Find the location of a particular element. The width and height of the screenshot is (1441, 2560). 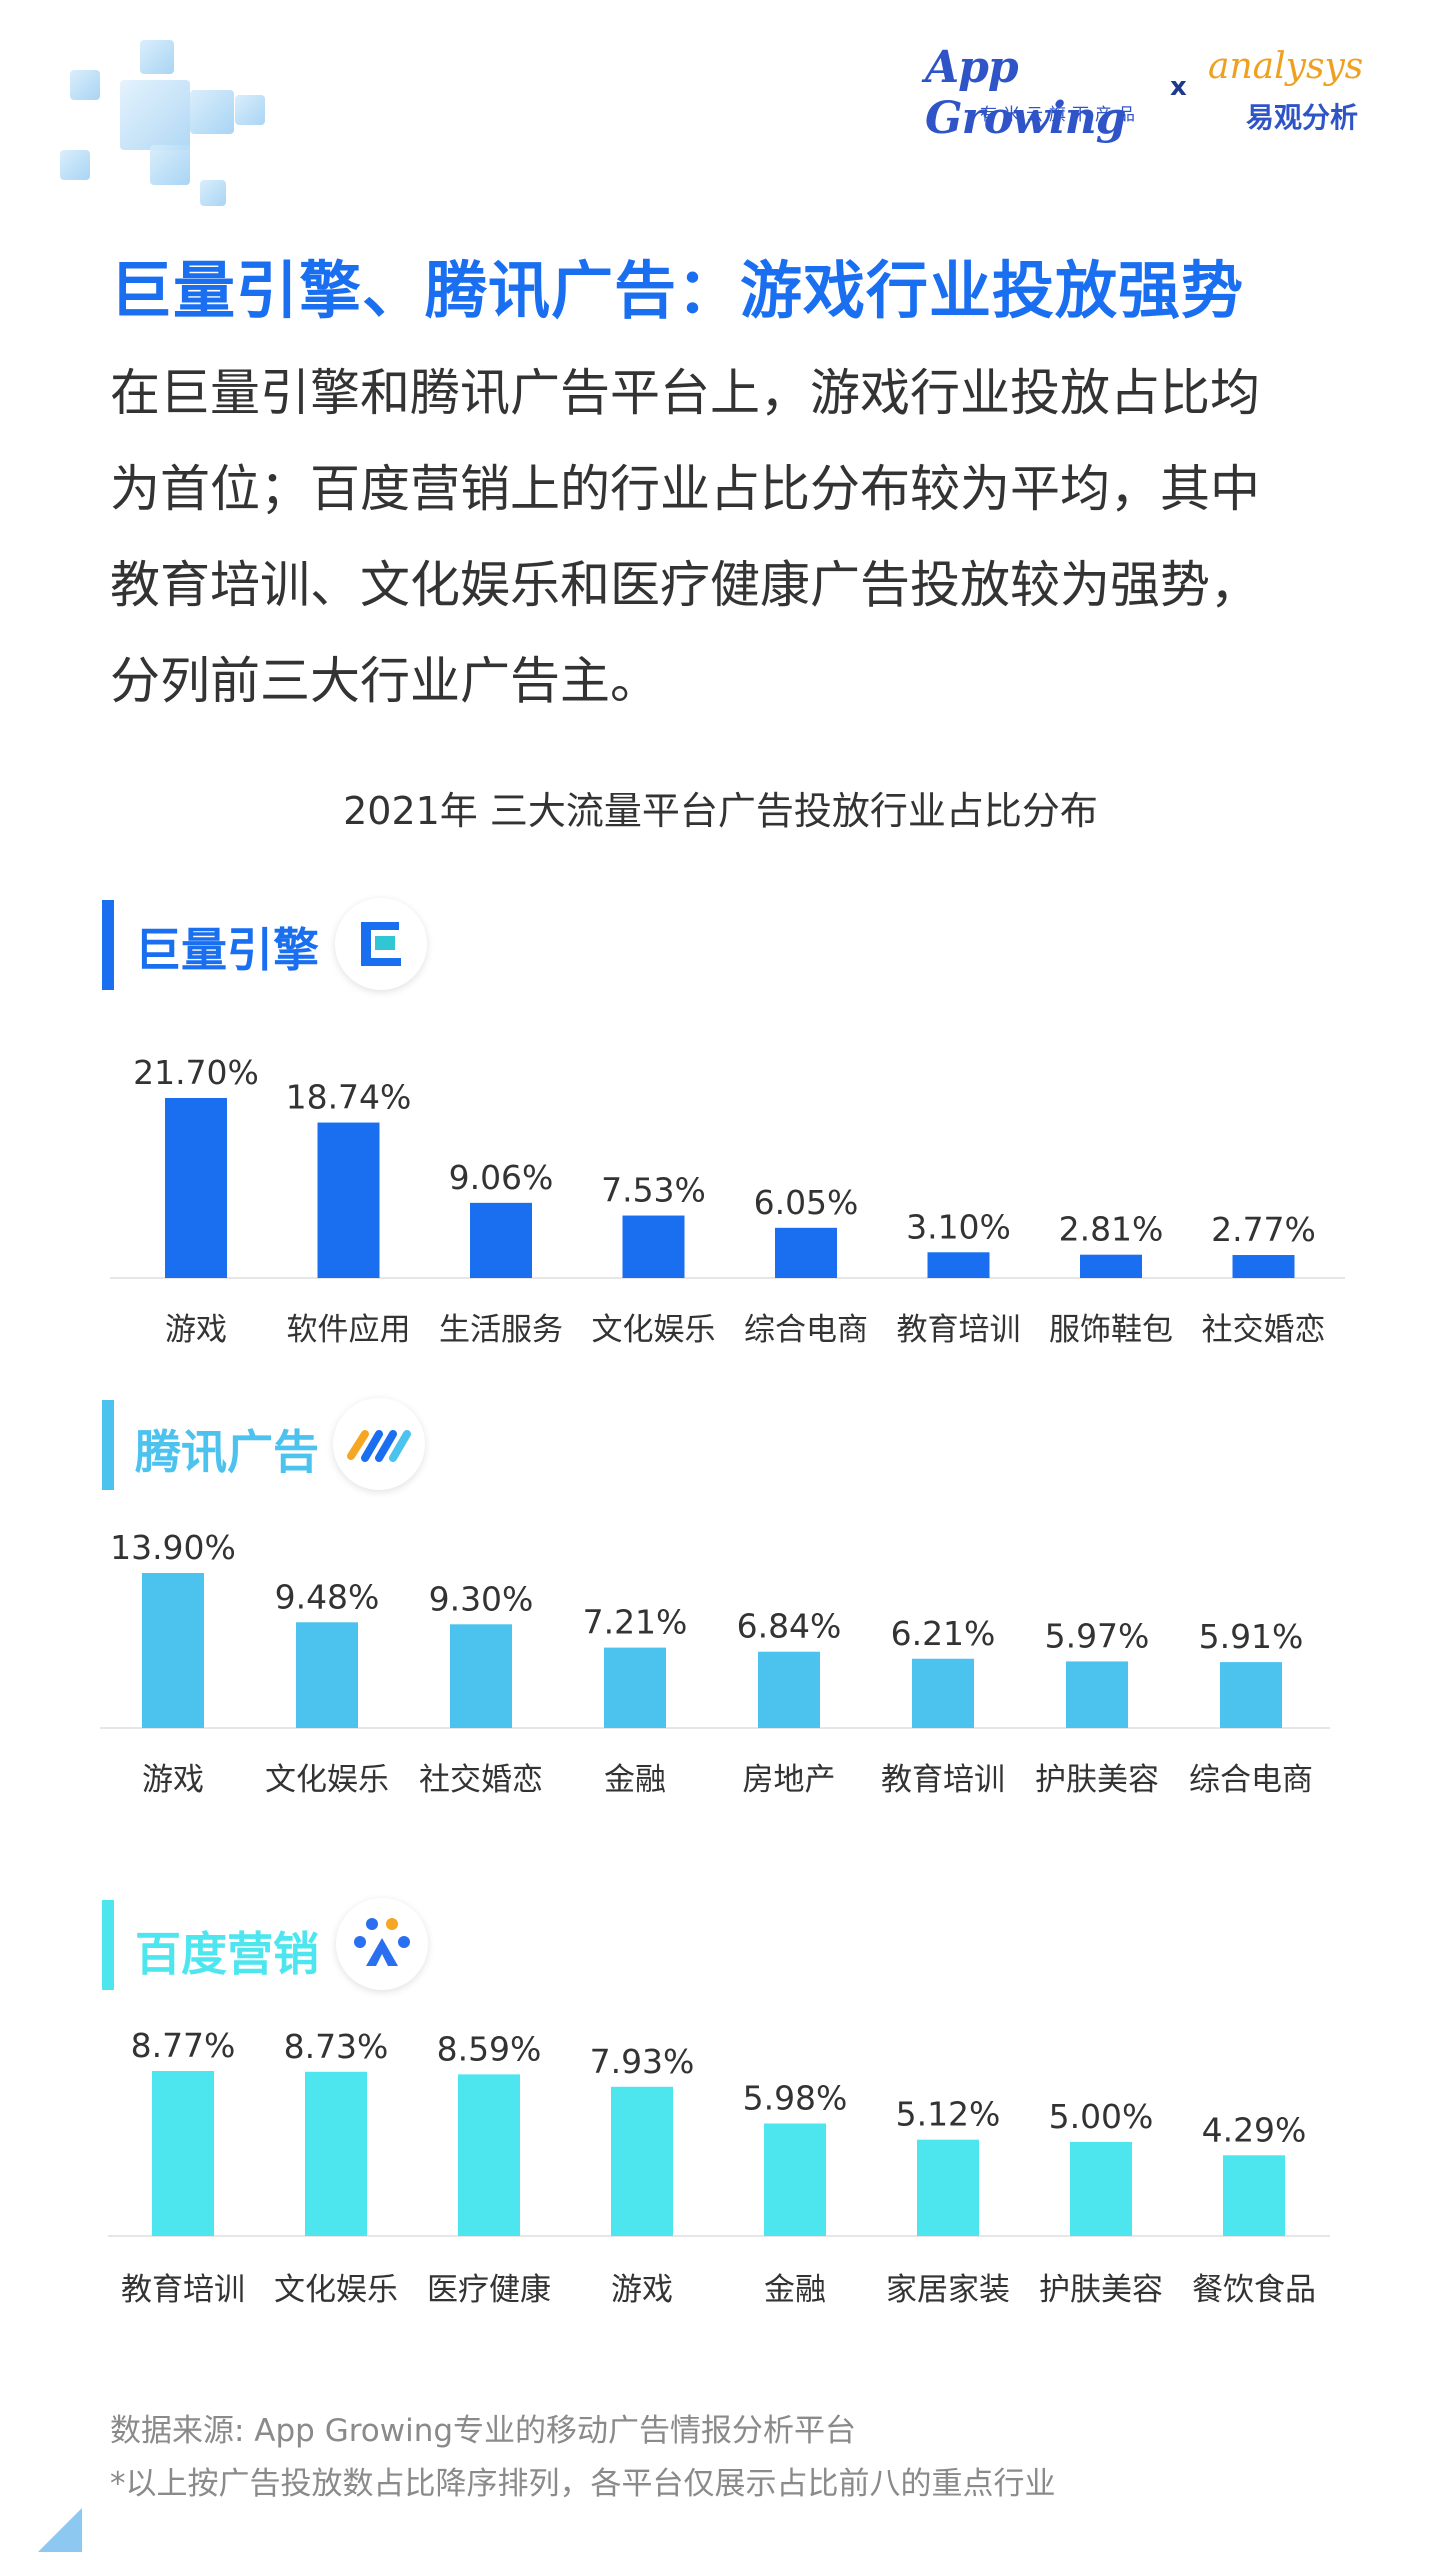

bar-value-label: 7.53% is located at coordinates (653, 1190).